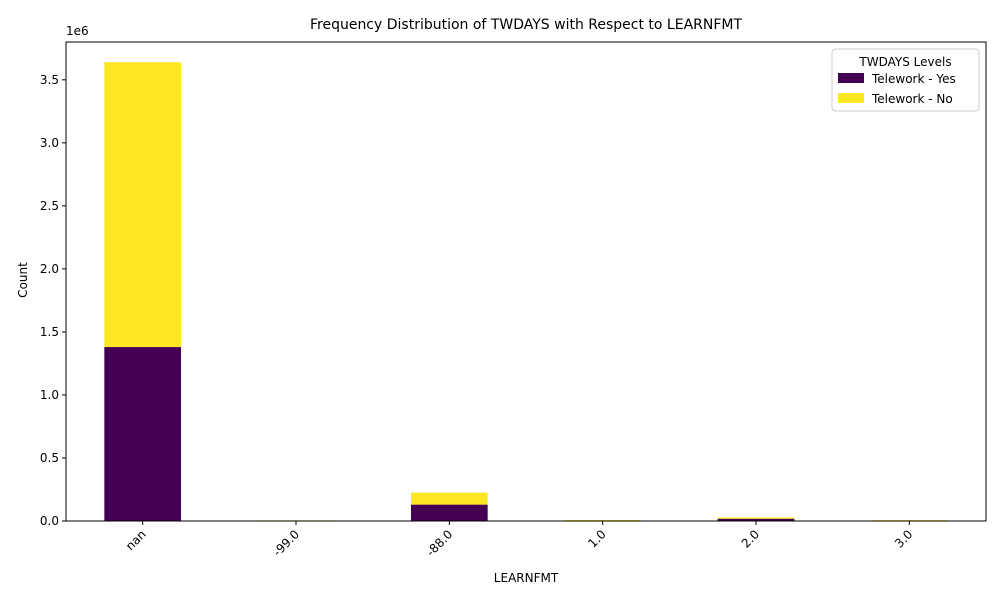 This screenshot has height=600, width=1000. I want to click on x-tick-label: 1.0, so click(596, 538).